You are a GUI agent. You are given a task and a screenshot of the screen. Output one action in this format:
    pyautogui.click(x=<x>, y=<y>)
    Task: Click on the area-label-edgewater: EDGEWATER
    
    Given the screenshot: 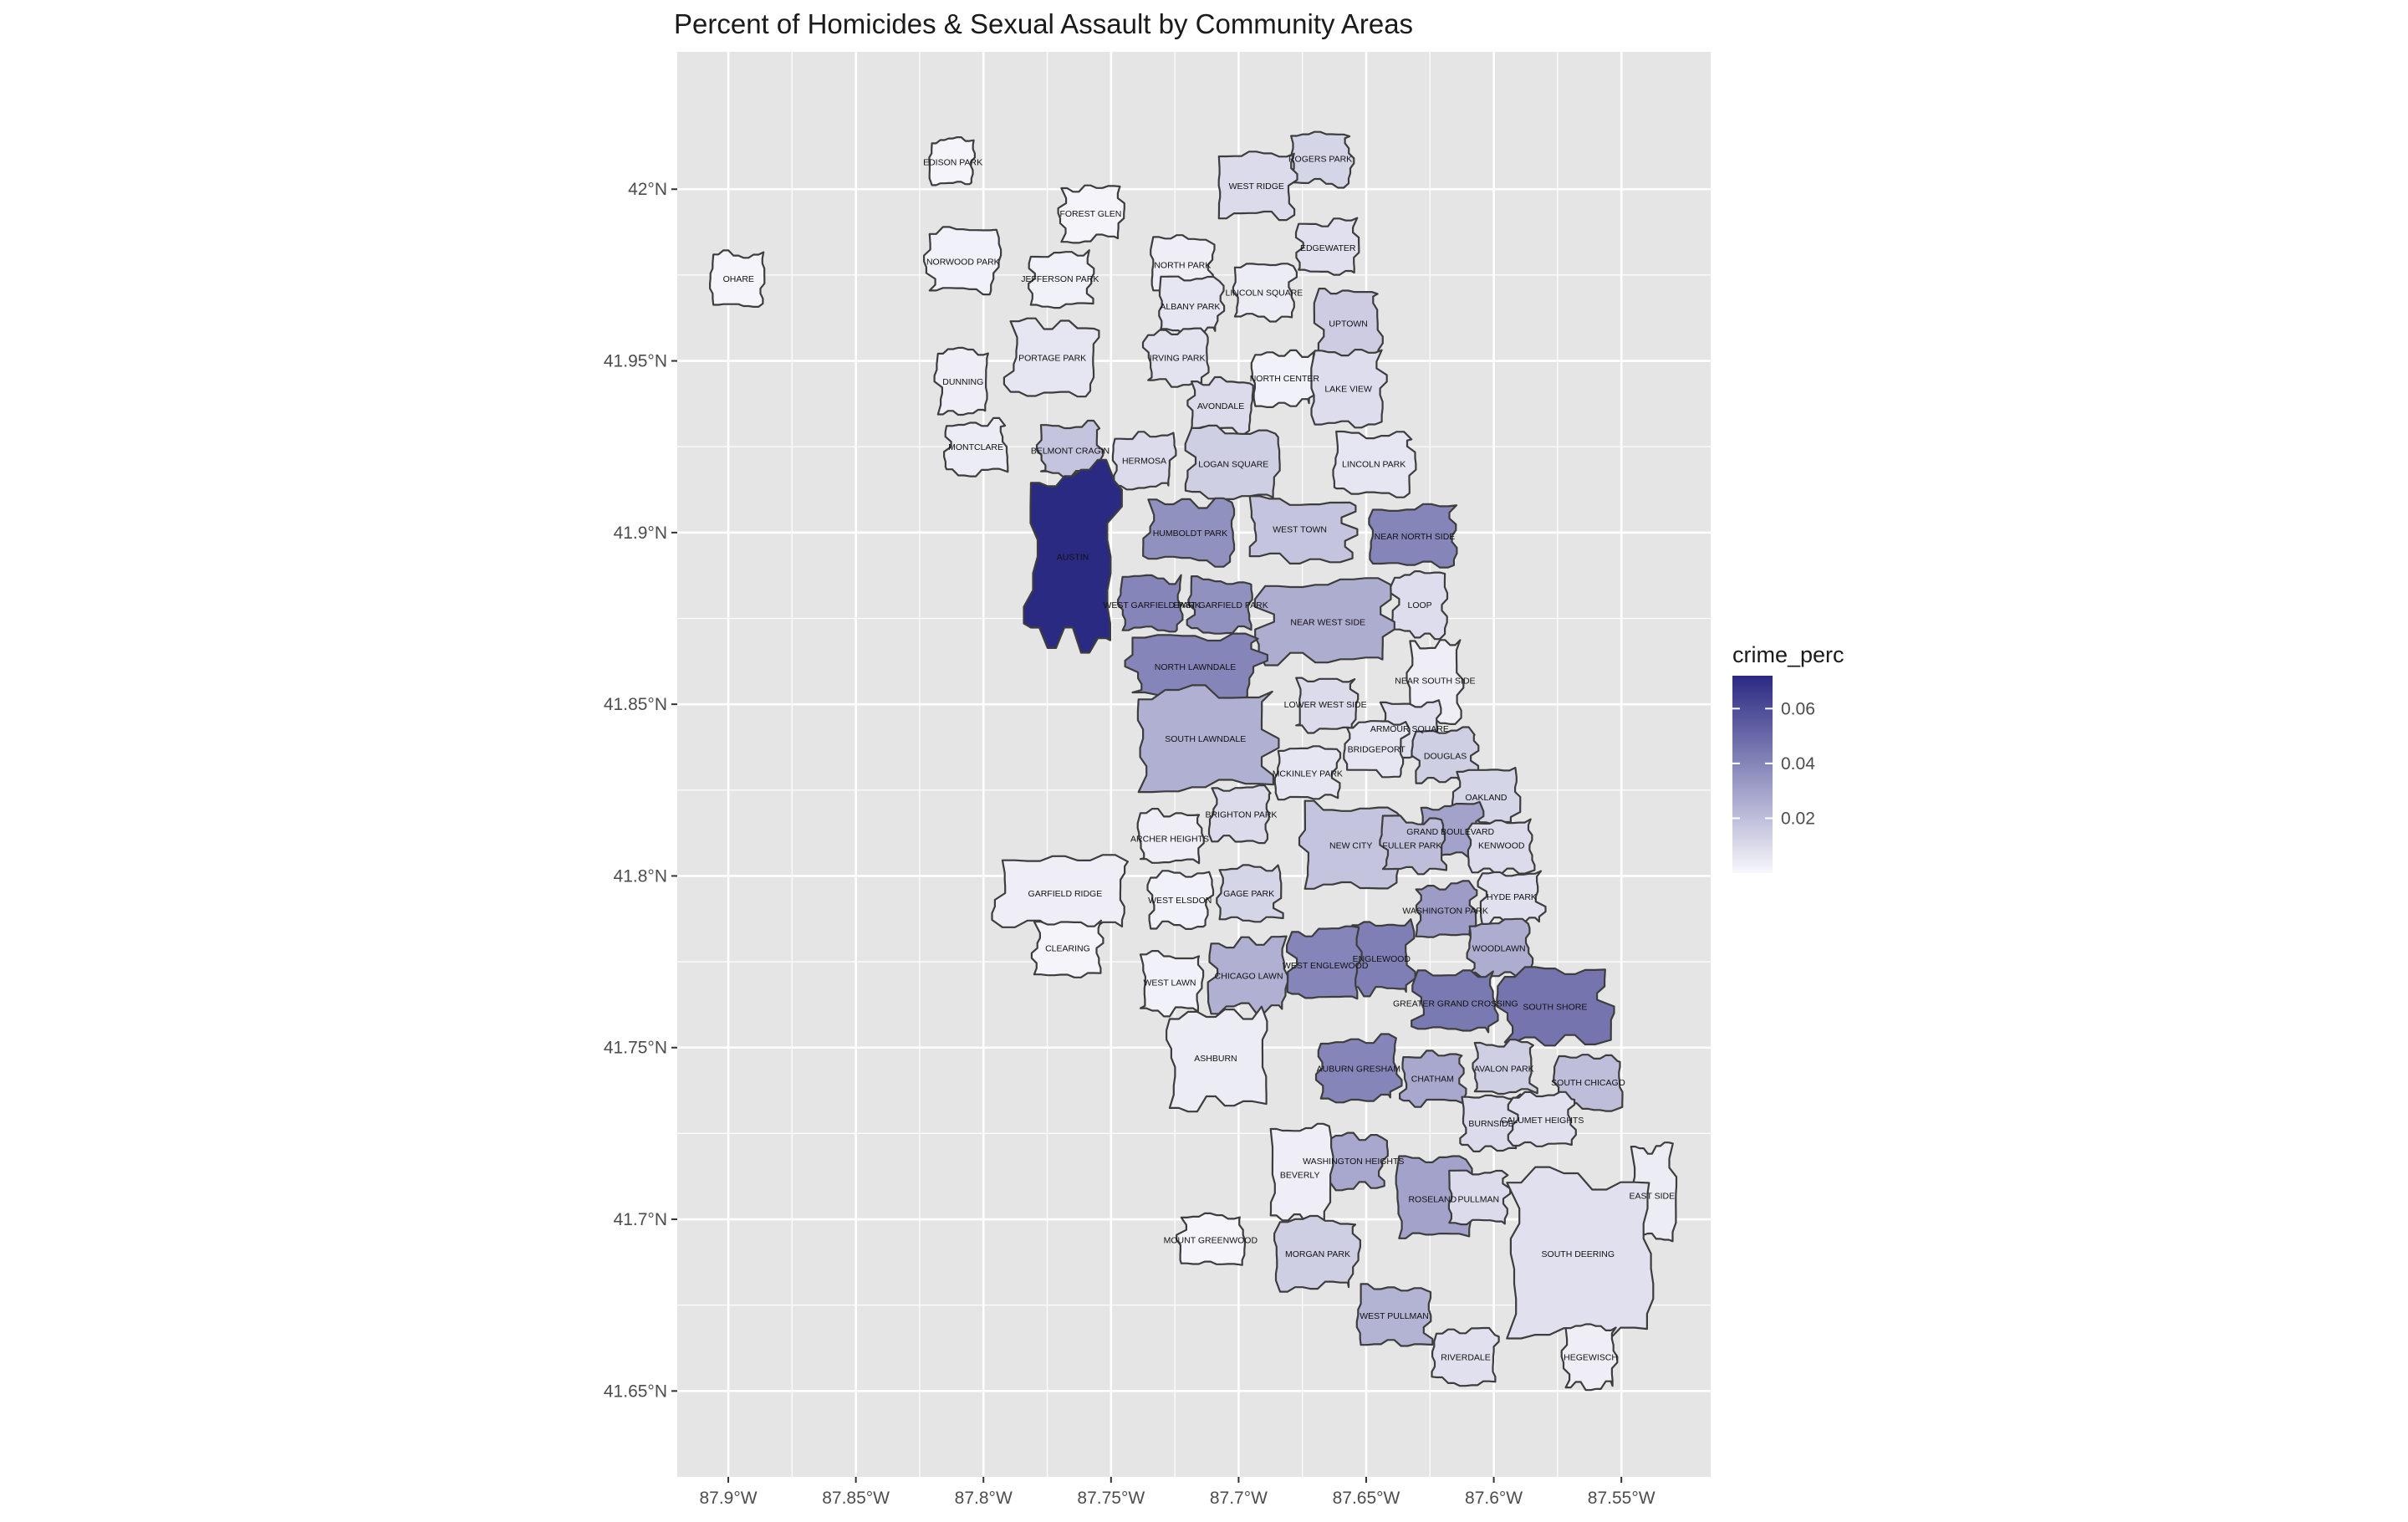 What is the action you would take?
    pyautogui.click(x=1328, y=248)
    